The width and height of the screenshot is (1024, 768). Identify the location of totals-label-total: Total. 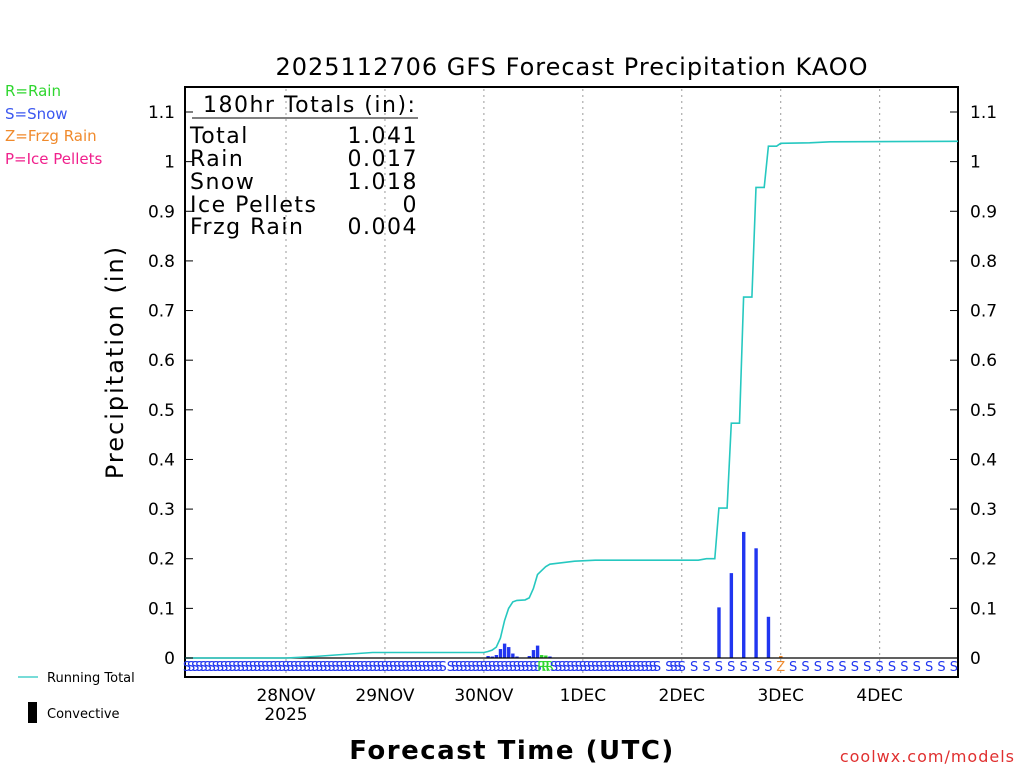
(219, 136).